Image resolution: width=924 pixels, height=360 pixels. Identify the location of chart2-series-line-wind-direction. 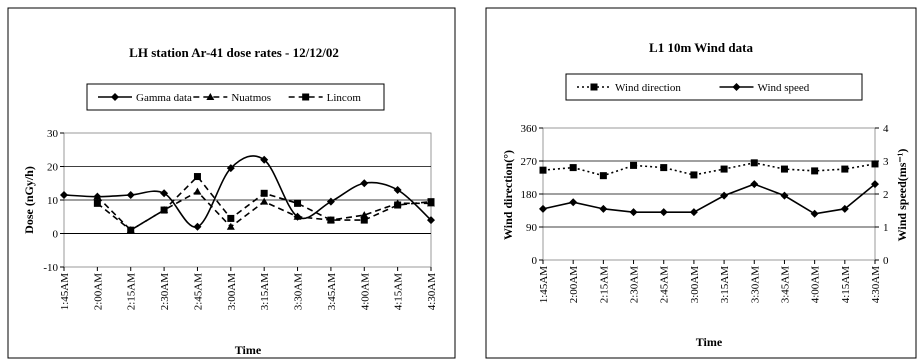
(709, 169).